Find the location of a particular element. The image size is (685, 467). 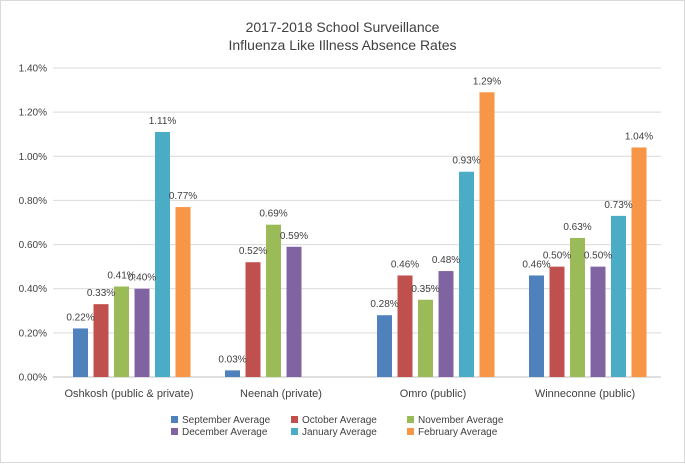

data-label: 0.33% is located at coordinates (101, 293).